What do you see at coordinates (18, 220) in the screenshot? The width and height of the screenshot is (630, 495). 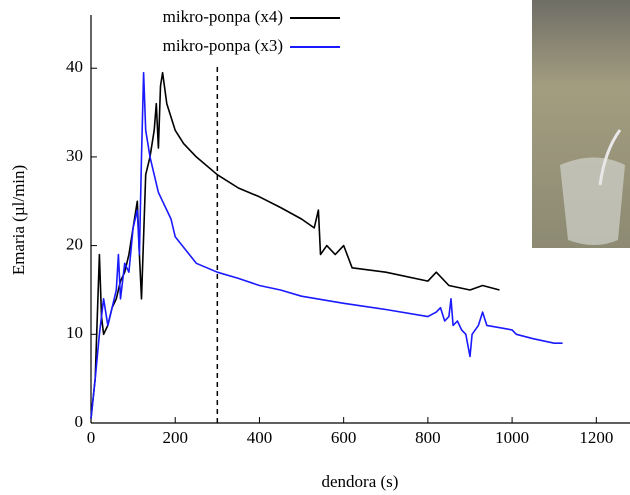 I see `y-axis-label: Emaria (µl/min)` at bounding box center [18, 220].